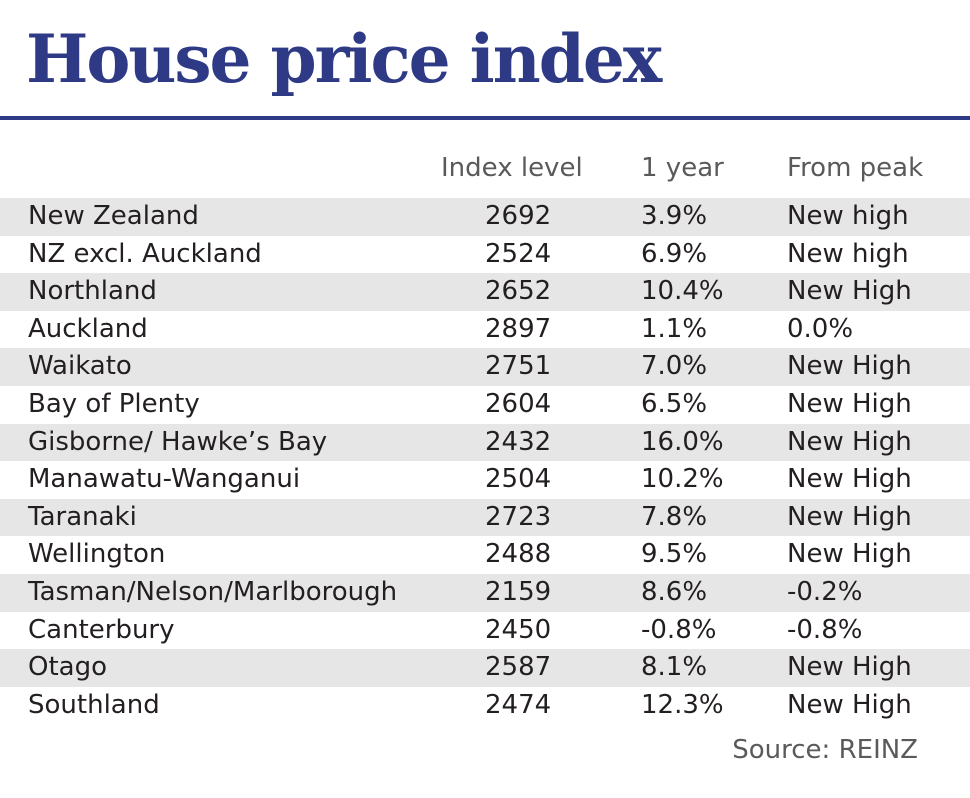  What do you see at coordinates (518, 253) in the screenshot?
I see `index-level-cell: 2524` at bounding box center [518, 253].